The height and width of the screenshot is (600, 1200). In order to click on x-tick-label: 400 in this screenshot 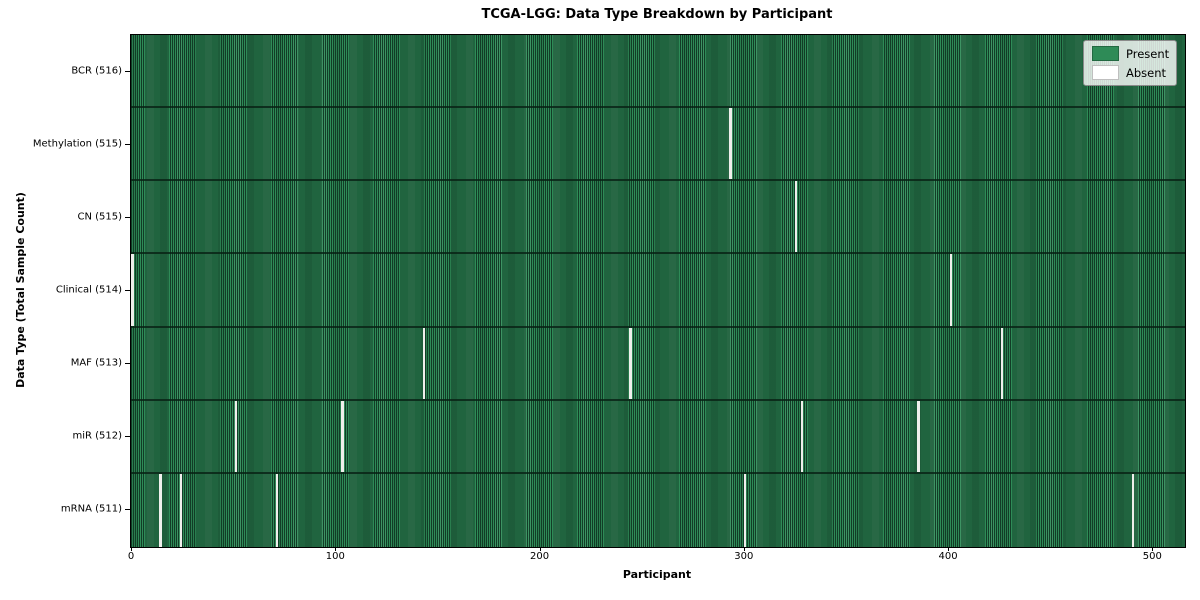, I will do `click(948, 556)`.